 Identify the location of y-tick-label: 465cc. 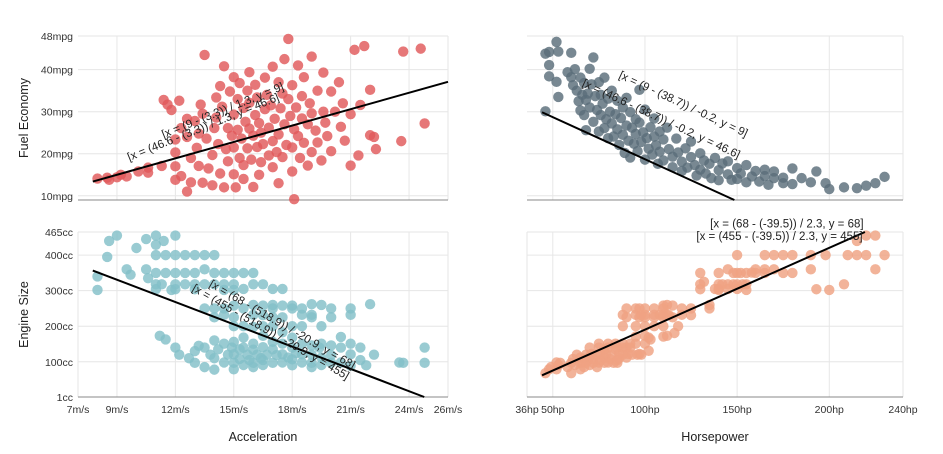
(59, 233).